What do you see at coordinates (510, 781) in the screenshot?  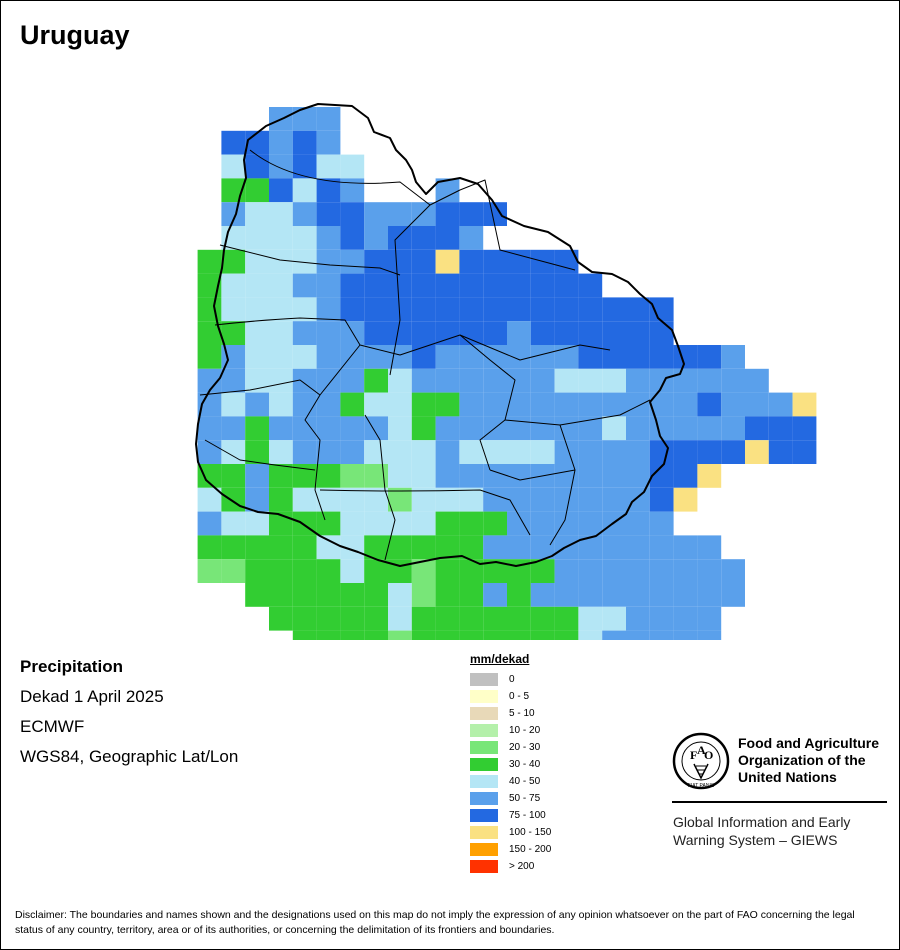 I see `legend-item: 40 - 50` at bounding box center [510, 781].